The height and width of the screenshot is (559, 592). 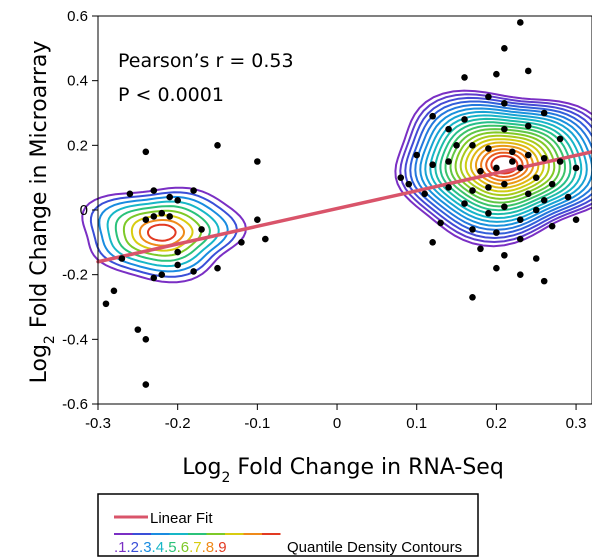 What do you see at coordinates (343, 470) in the screenshot?
I see `x-axis-title: Log2 Fold Change in RNA-Seq` at bounding box center [343, 470].